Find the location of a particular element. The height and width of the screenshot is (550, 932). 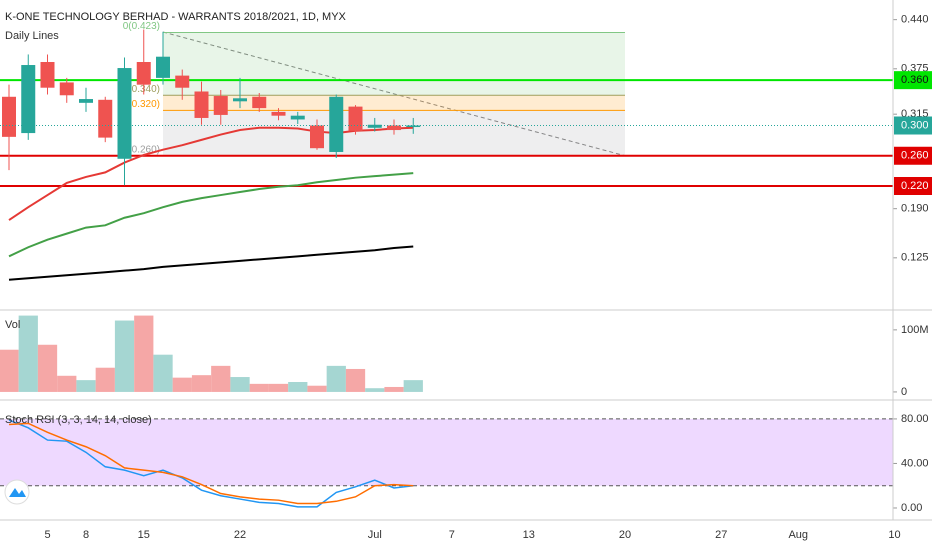

price-tag-label: 0.220 is located at coordinates (915, 186).